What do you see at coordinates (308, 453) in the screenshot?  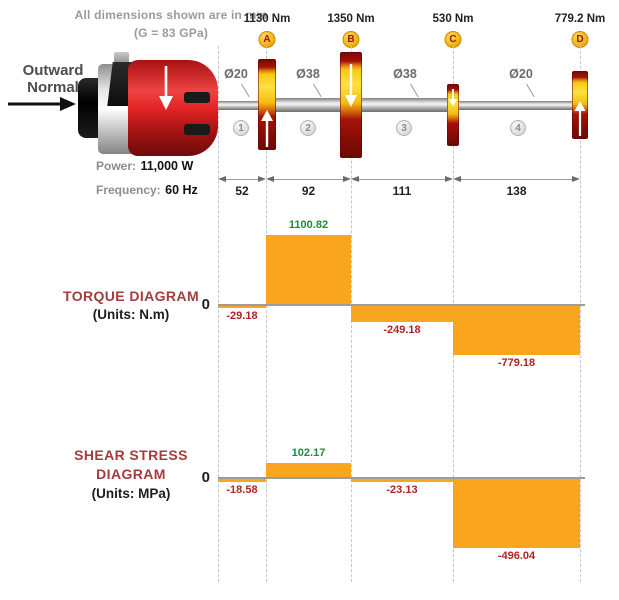 I see `bar-value-label: 102.17` at bounding box center [308, 453].